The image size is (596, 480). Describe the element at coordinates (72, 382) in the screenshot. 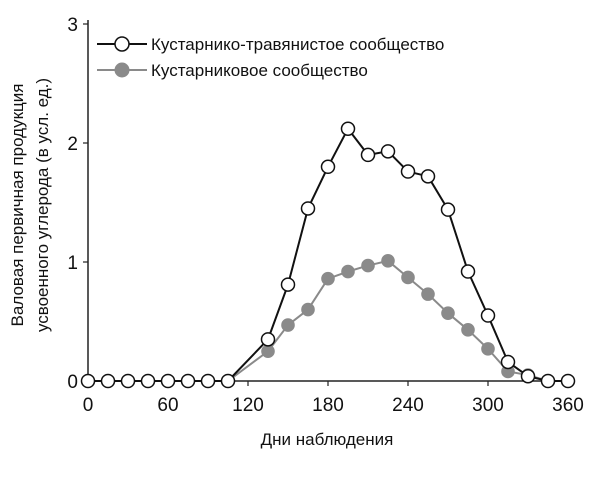

I see `y-tick-label: 0` at that location.